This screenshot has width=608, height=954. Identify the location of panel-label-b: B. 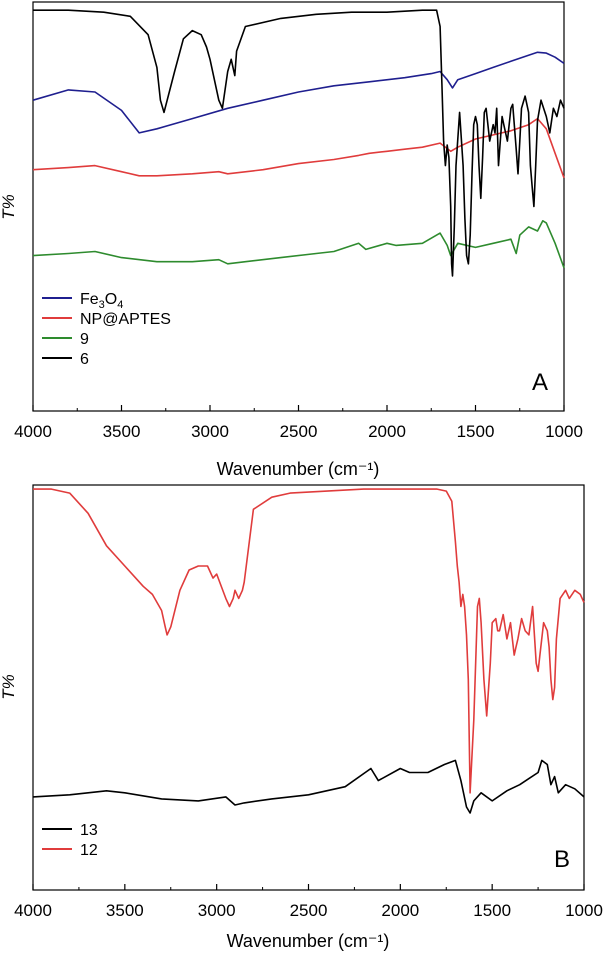
(562, 859).